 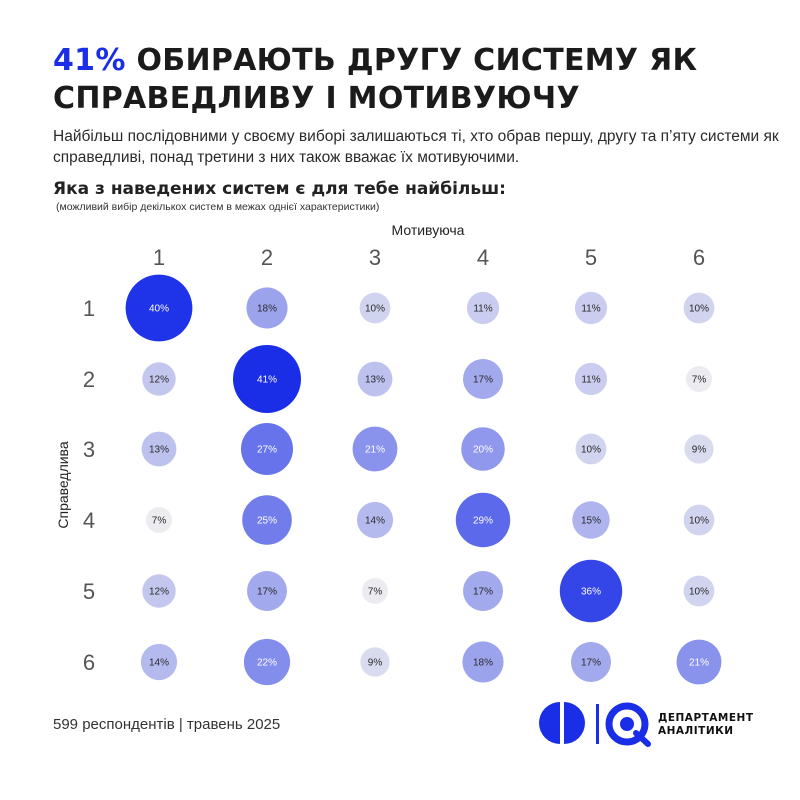 What do you see at coordinates (89, 449) in the screenshot?
I see `y-tick-label: 3` at bounding box center [89, 449].